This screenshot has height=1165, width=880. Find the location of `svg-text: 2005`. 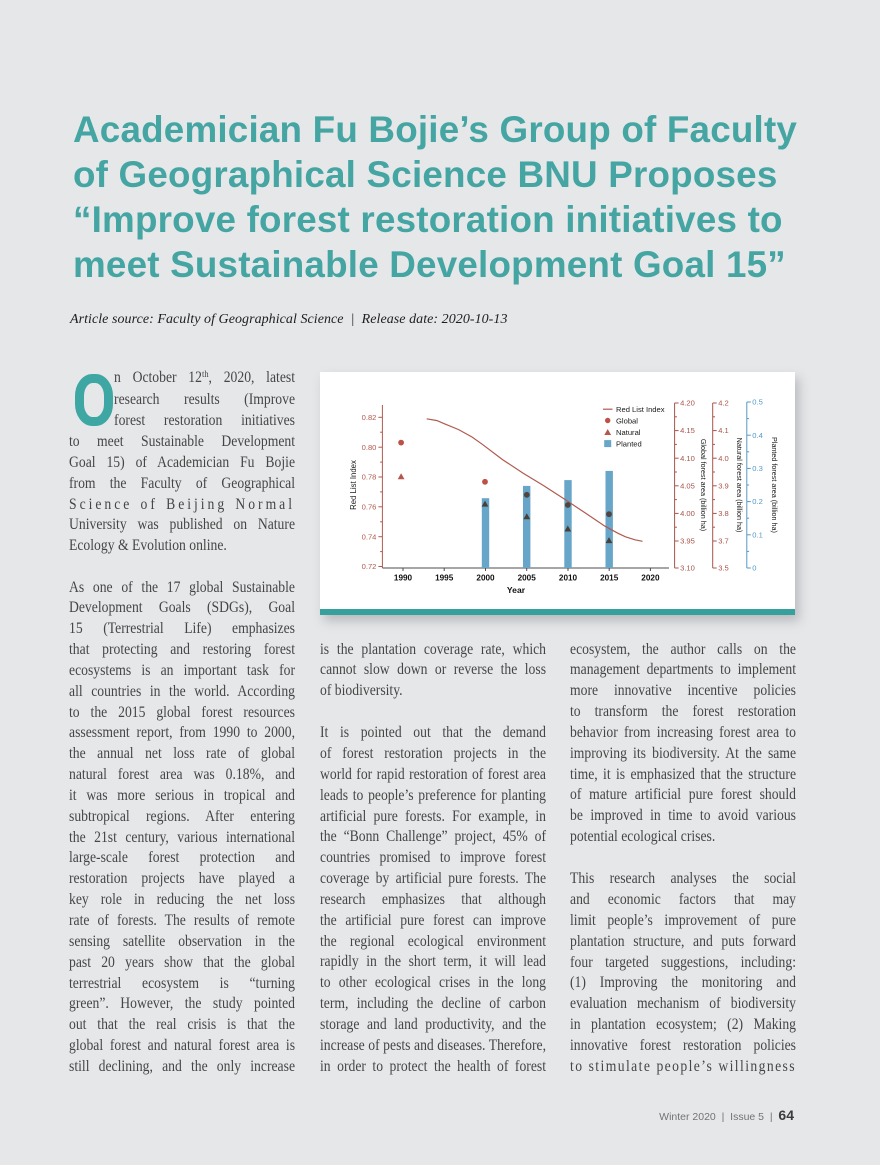

svg-text: 2005 is located at coordinates (527, 578).